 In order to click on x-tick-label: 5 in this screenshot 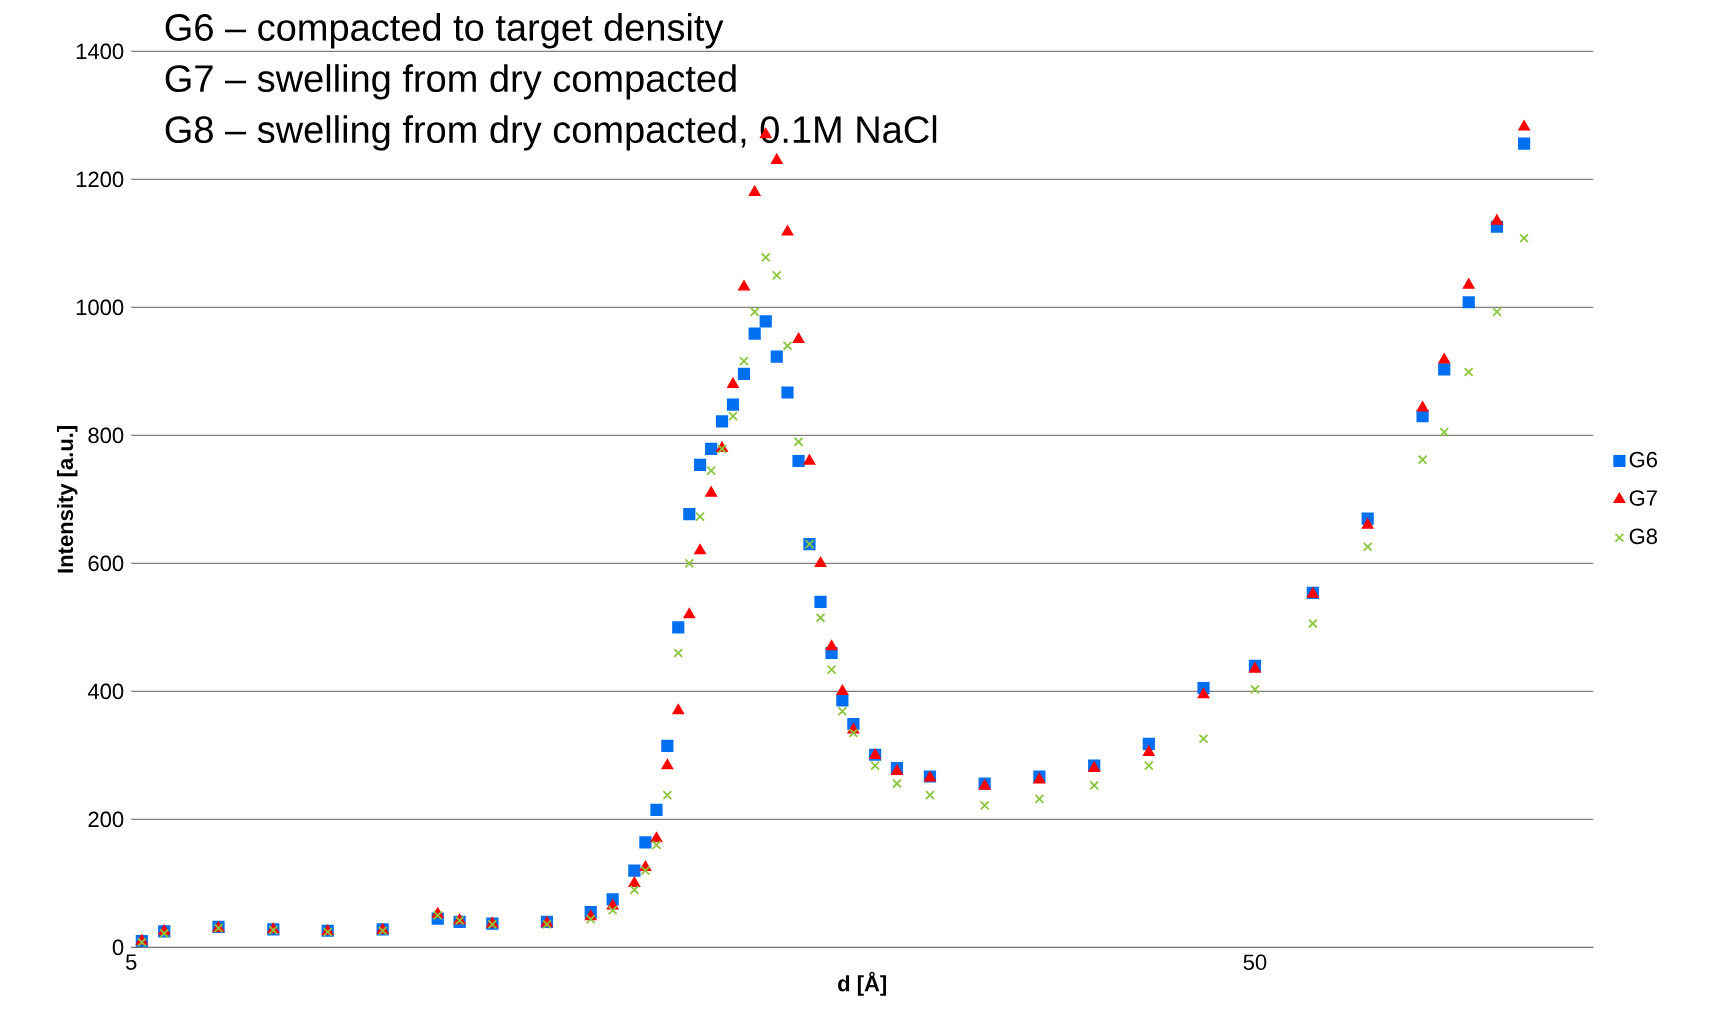, I will do `click(131, 962)`.